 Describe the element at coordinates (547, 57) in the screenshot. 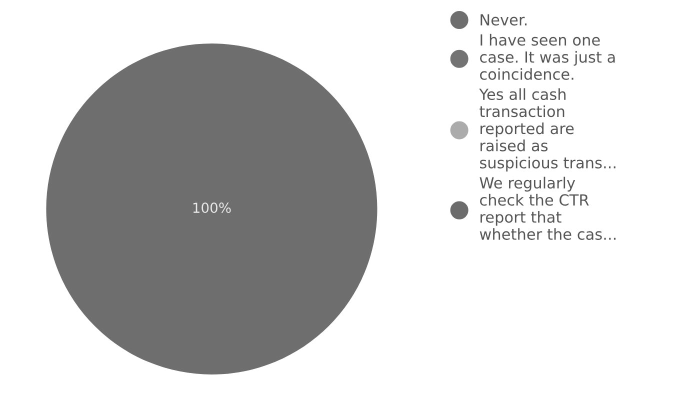

I see `legend-label: I have seen one case. It was just a coincidence.` at that location.